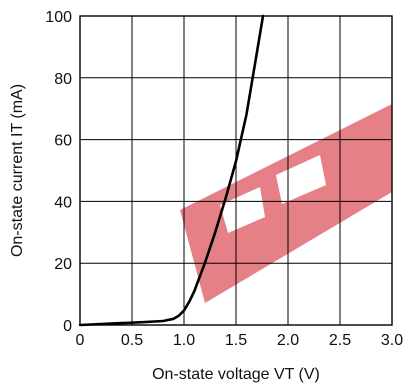 This screenshot has height=389, width=405. What do you see at coordinates (288, 340) in the screenshot?
I see `x-tick-label: 2.0` at bounding box center [288, 340].